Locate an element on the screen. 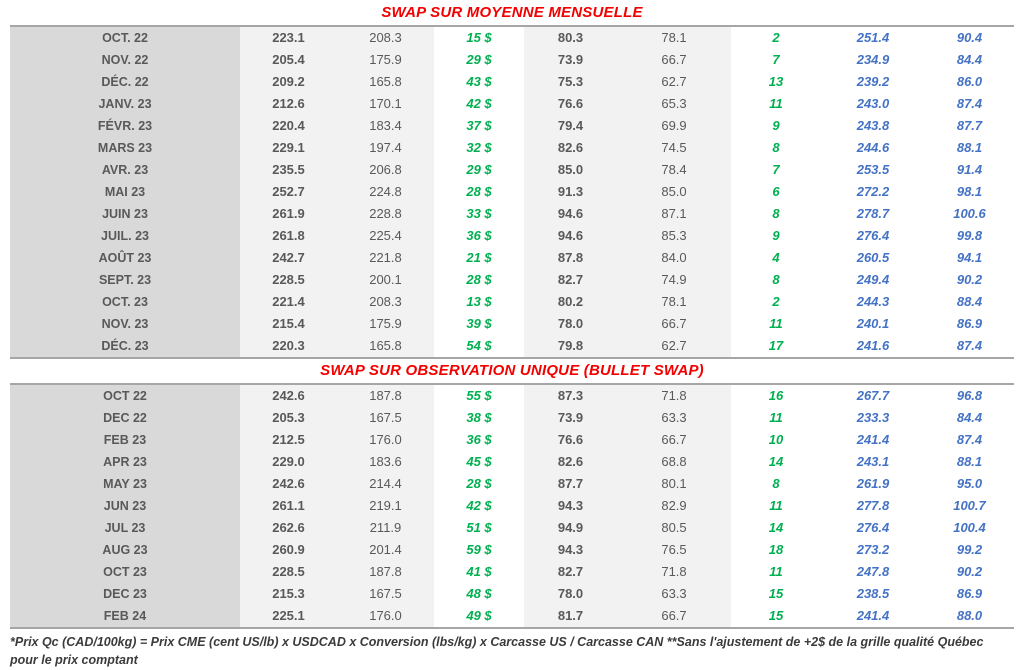 The image size is (1024, 670). value-cell: 80.2 is located at coordinates (570, 302).